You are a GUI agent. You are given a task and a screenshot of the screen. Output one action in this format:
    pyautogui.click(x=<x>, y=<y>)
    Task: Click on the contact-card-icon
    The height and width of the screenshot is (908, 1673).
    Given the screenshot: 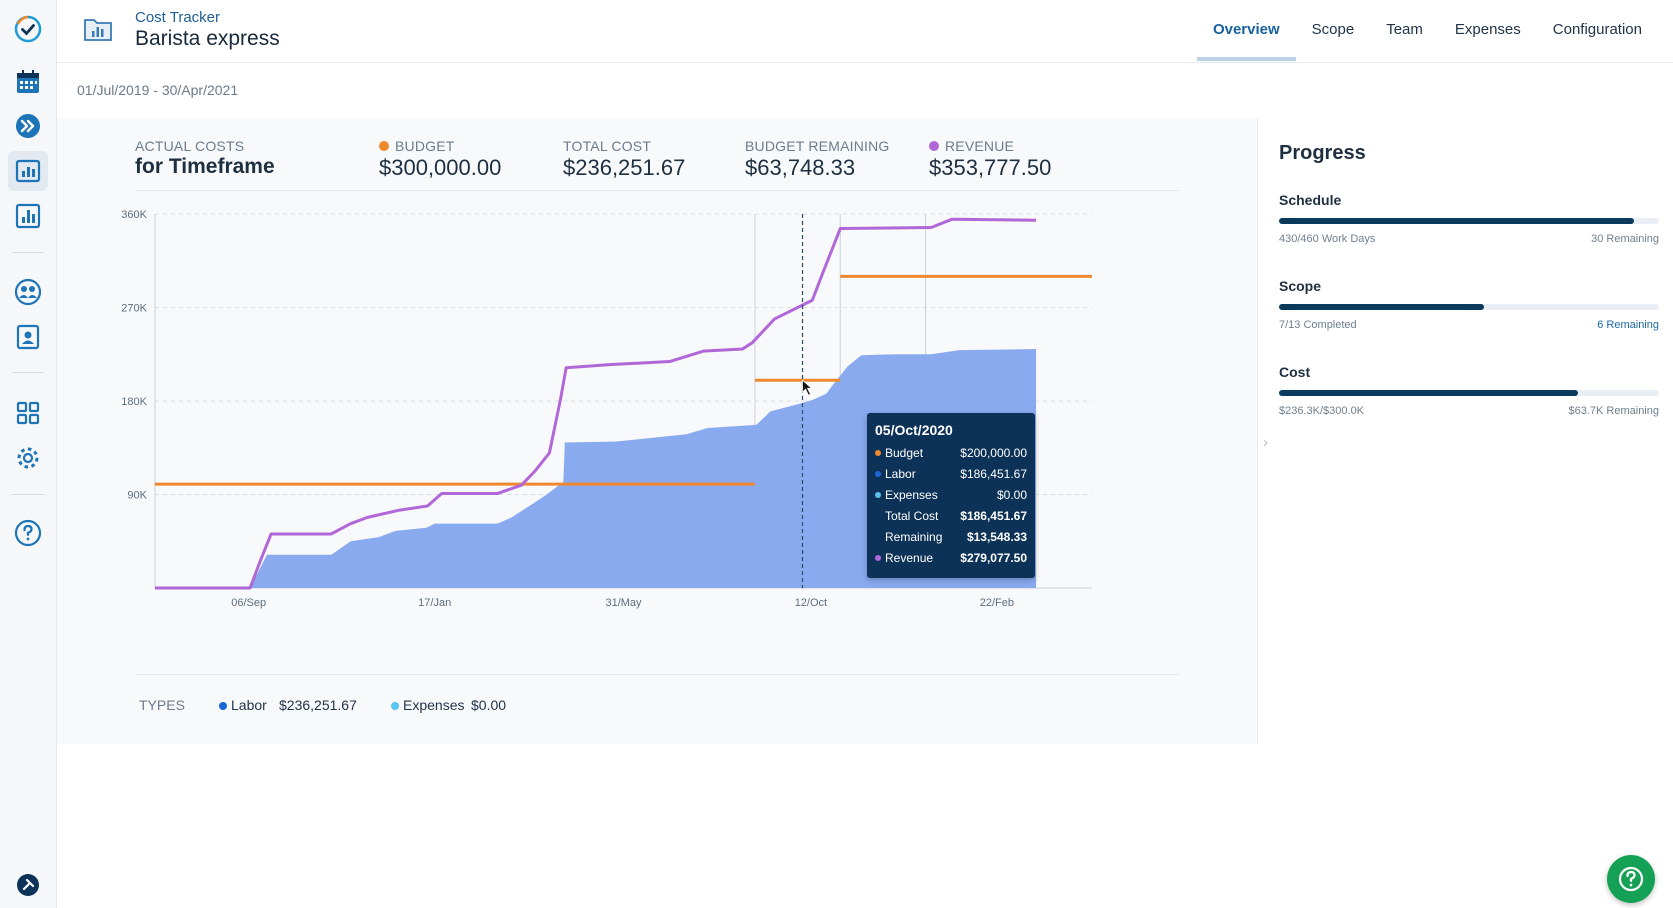 What is the action you would take?
    pyautogui.click(x=28, y=337)
    